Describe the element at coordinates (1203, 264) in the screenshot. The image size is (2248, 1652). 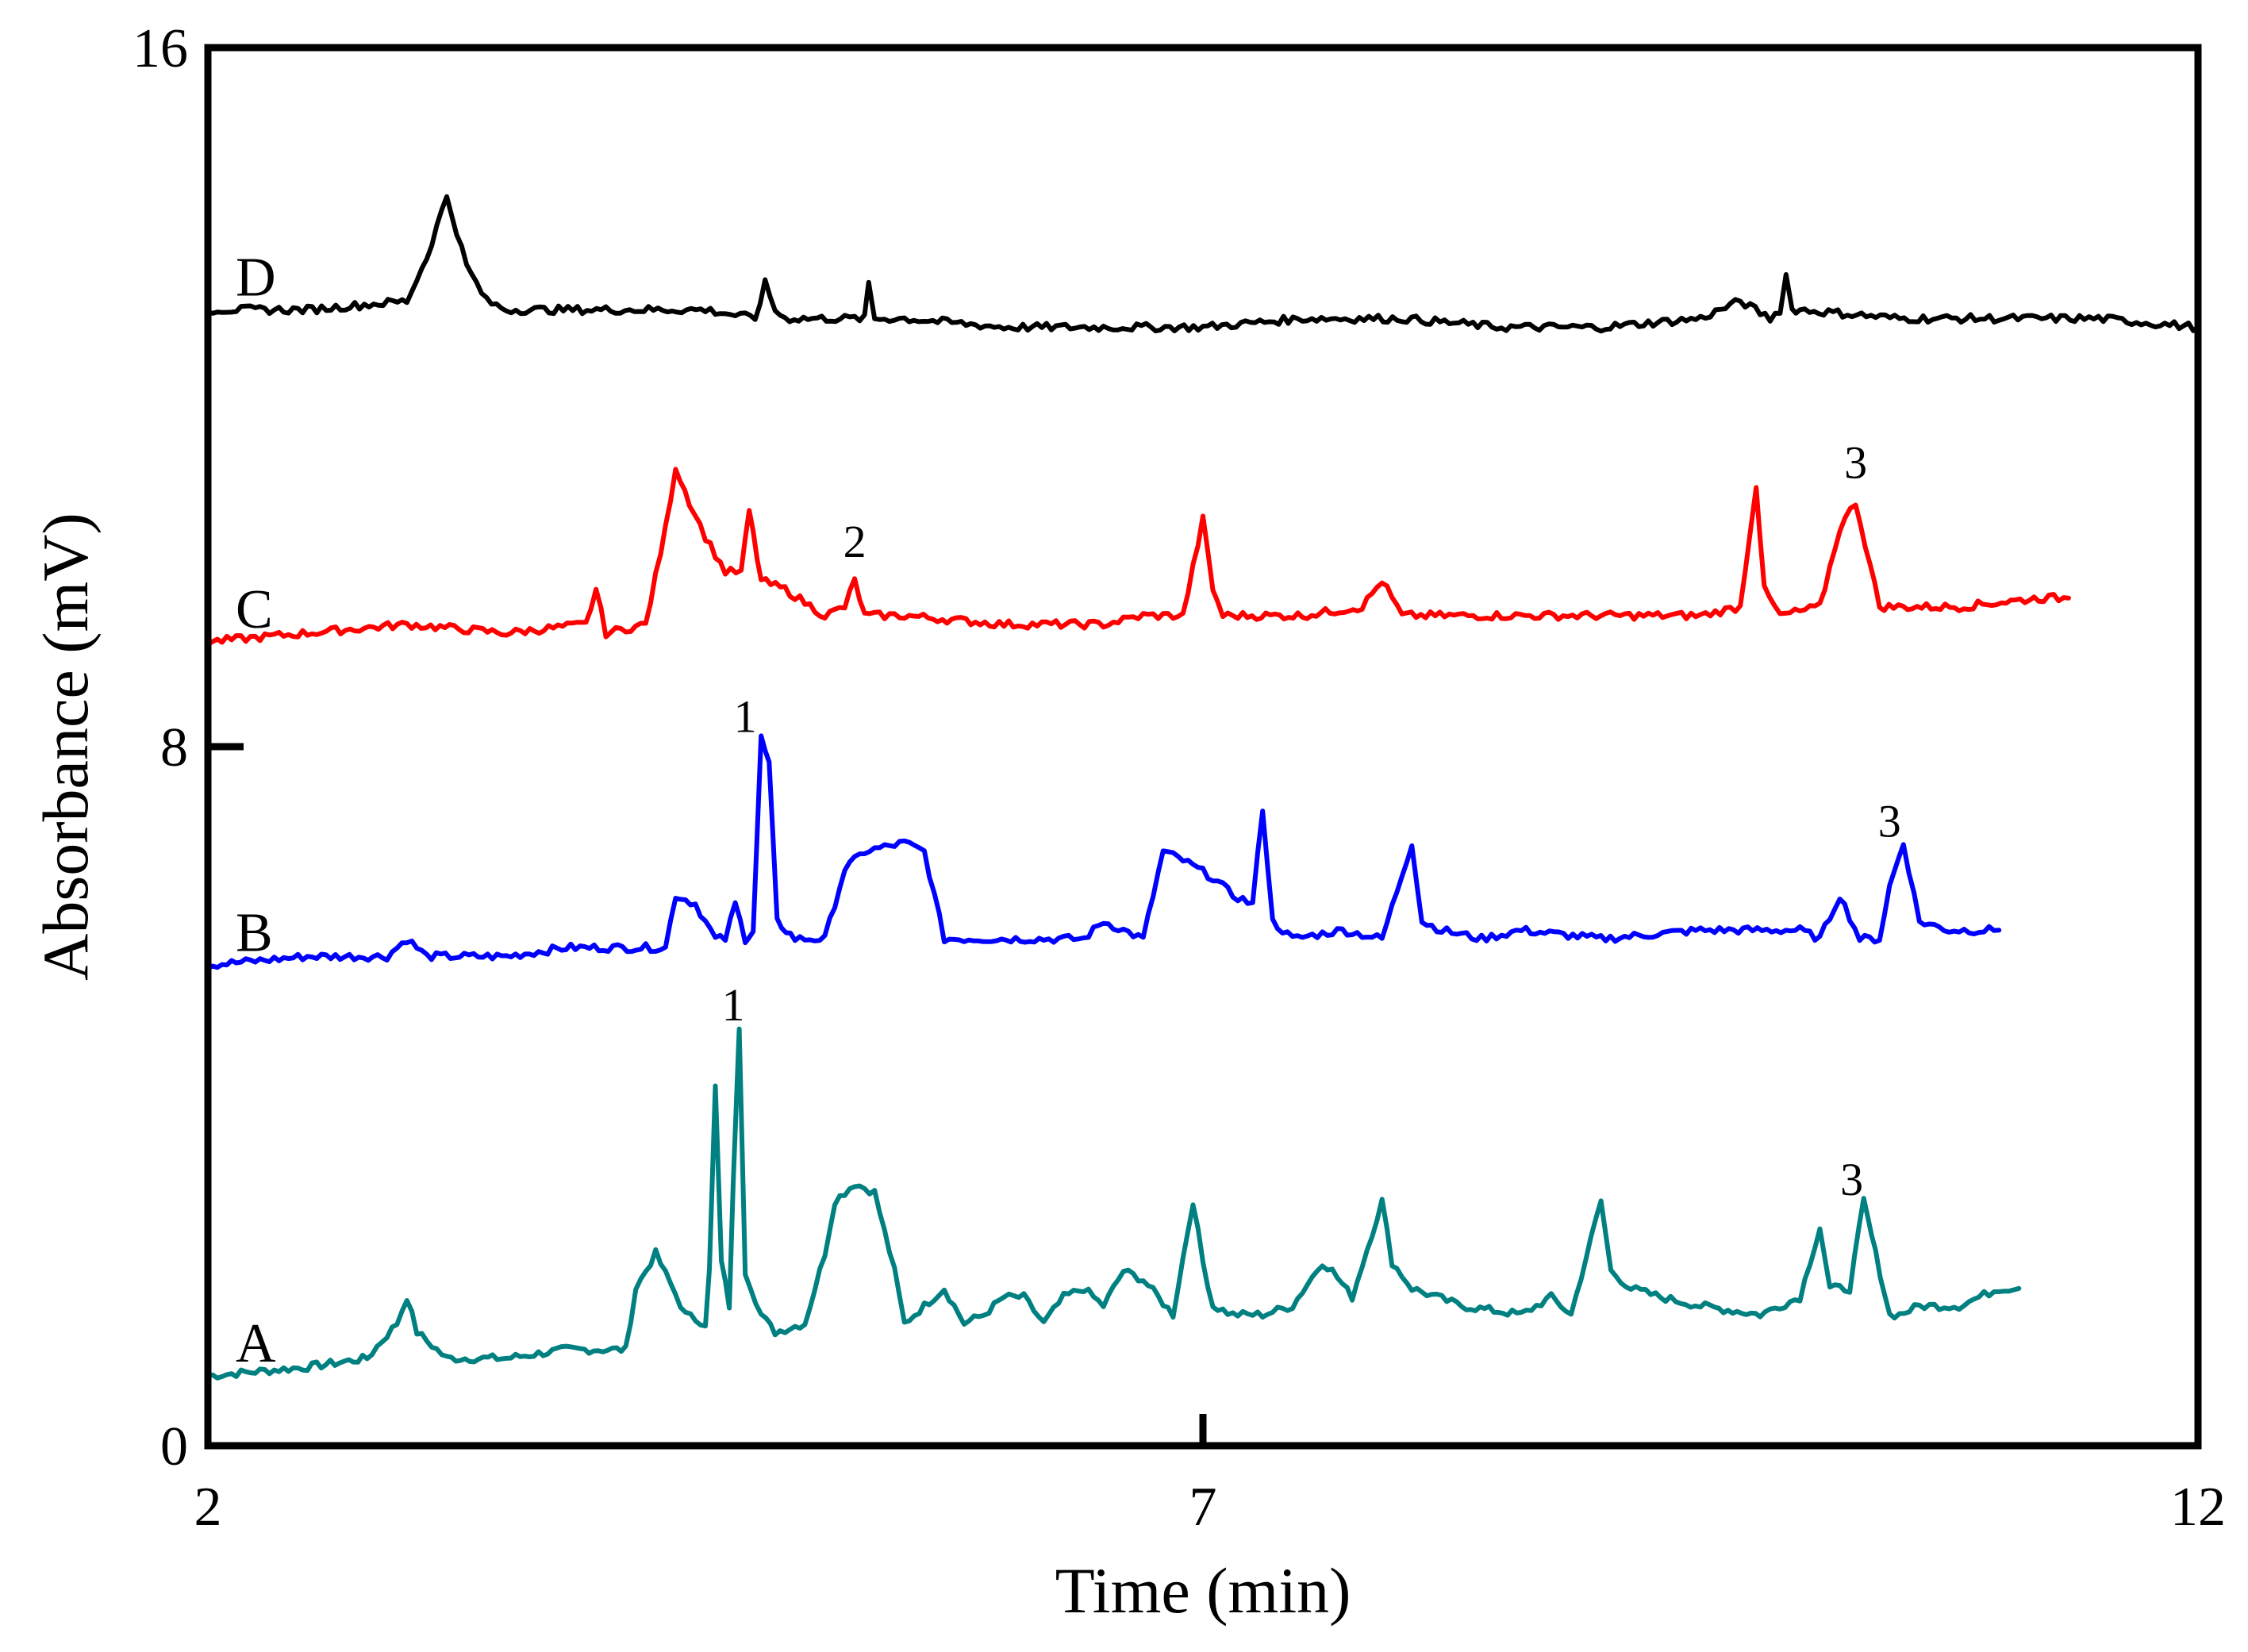
I see `series-line-D` at that location.